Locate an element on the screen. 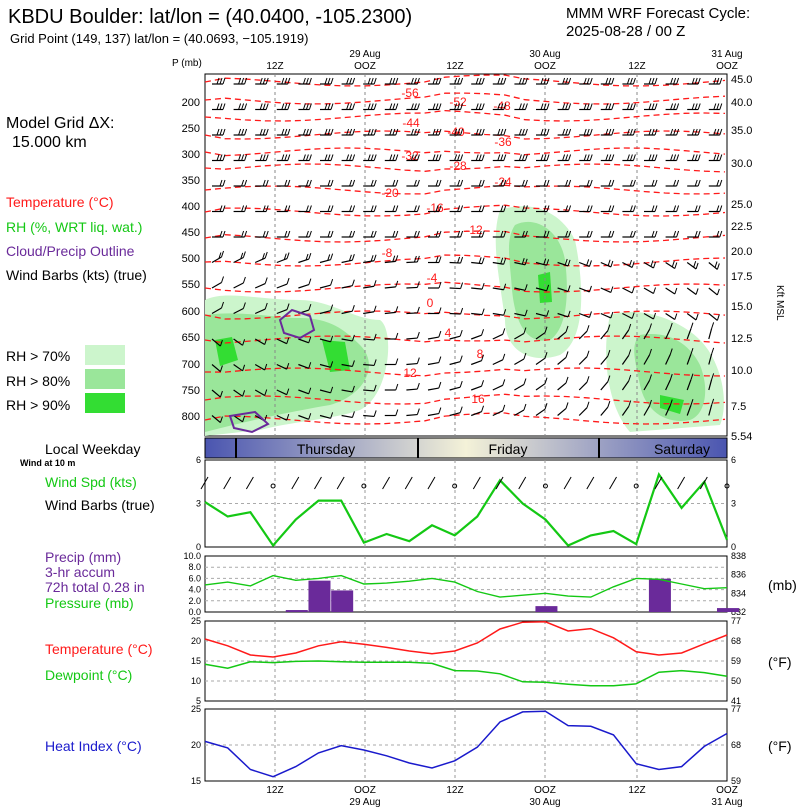 The width and height of the screenshot is (810, 811). pressure-tick: 834 is located at coordinates (738, 593).